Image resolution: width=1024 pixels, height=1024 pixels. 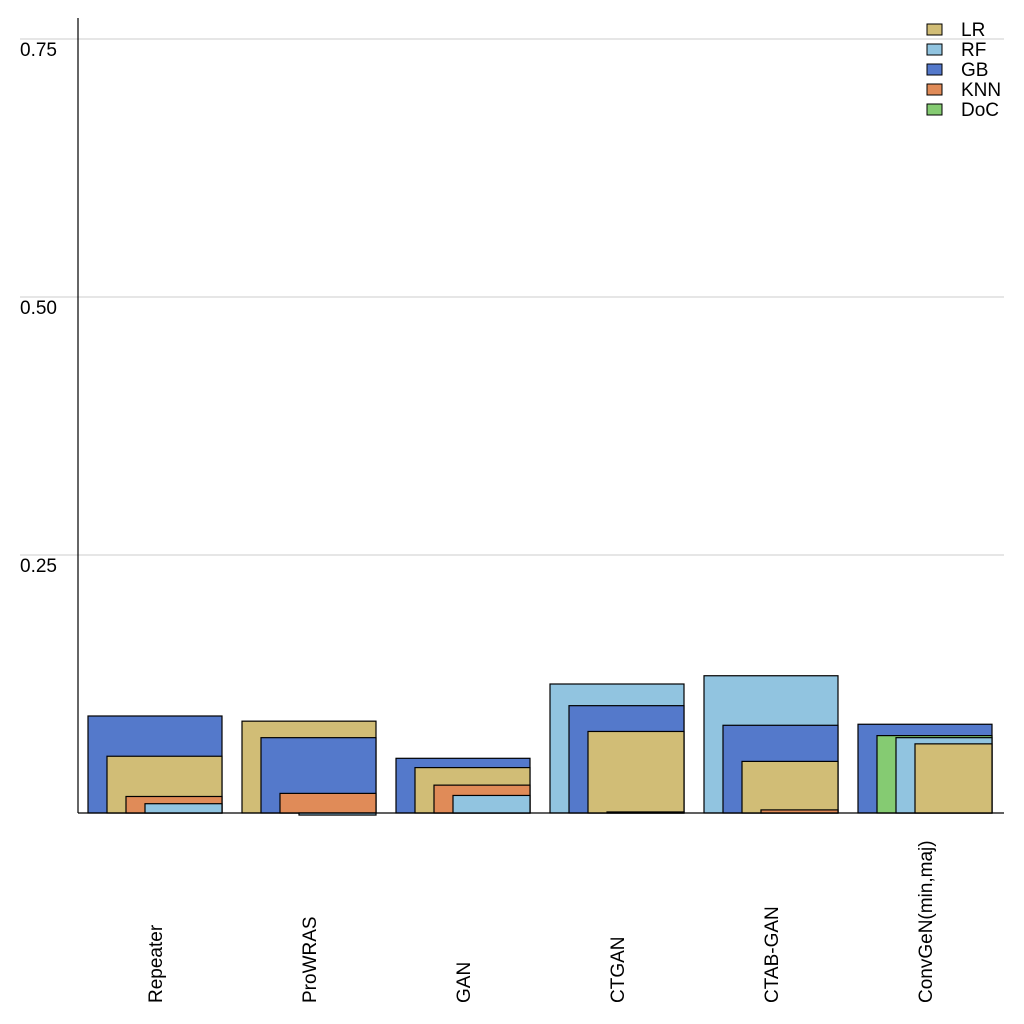 I want to click on bar-group-ctab-gan, so click(x=771, y=744).